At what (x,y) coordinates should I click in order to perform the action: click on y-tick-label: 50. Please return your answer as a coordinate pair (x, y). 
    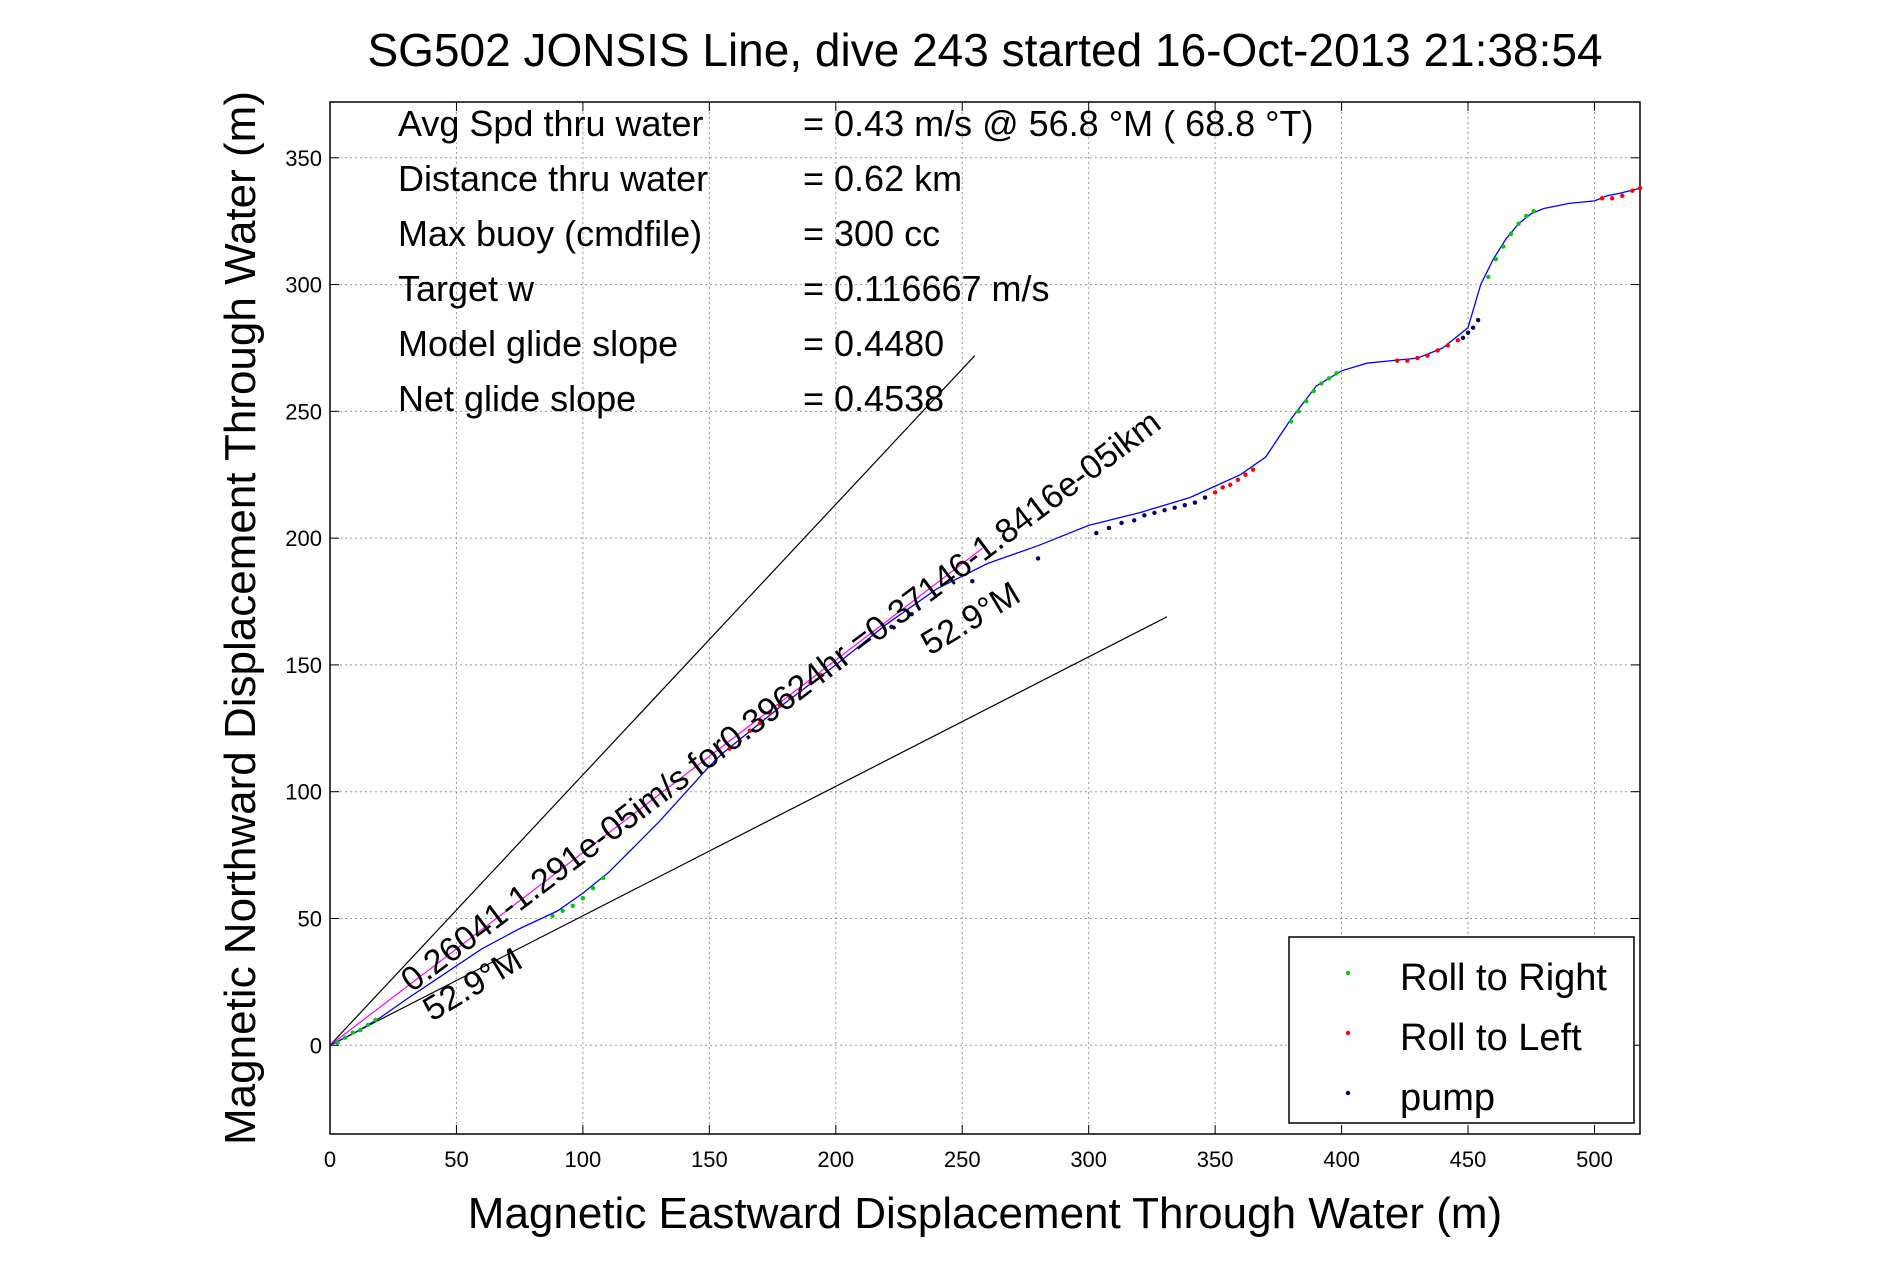
    Looking at the image, I should click on (310, 918).